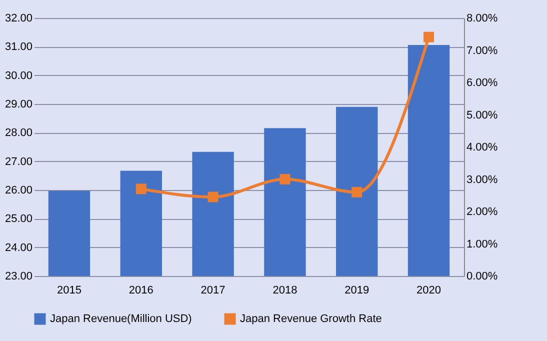 The height and width of the screenshot is (341, 547). I want to click on y-tick-label: 26.00, so click(18, 190).